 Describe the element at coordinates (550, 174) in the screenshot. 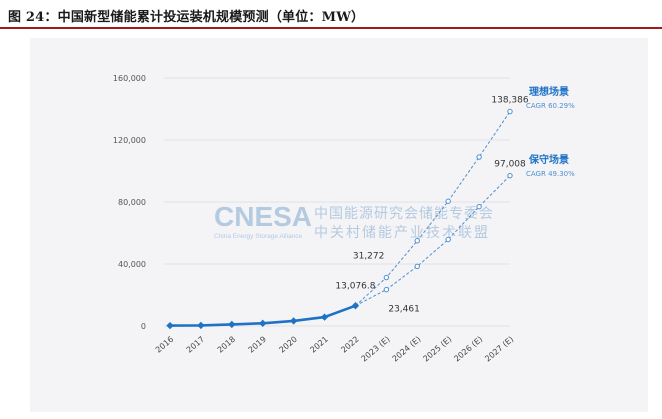

I see `legend-conservative-cagr: CAGR 49.30%` at that location.